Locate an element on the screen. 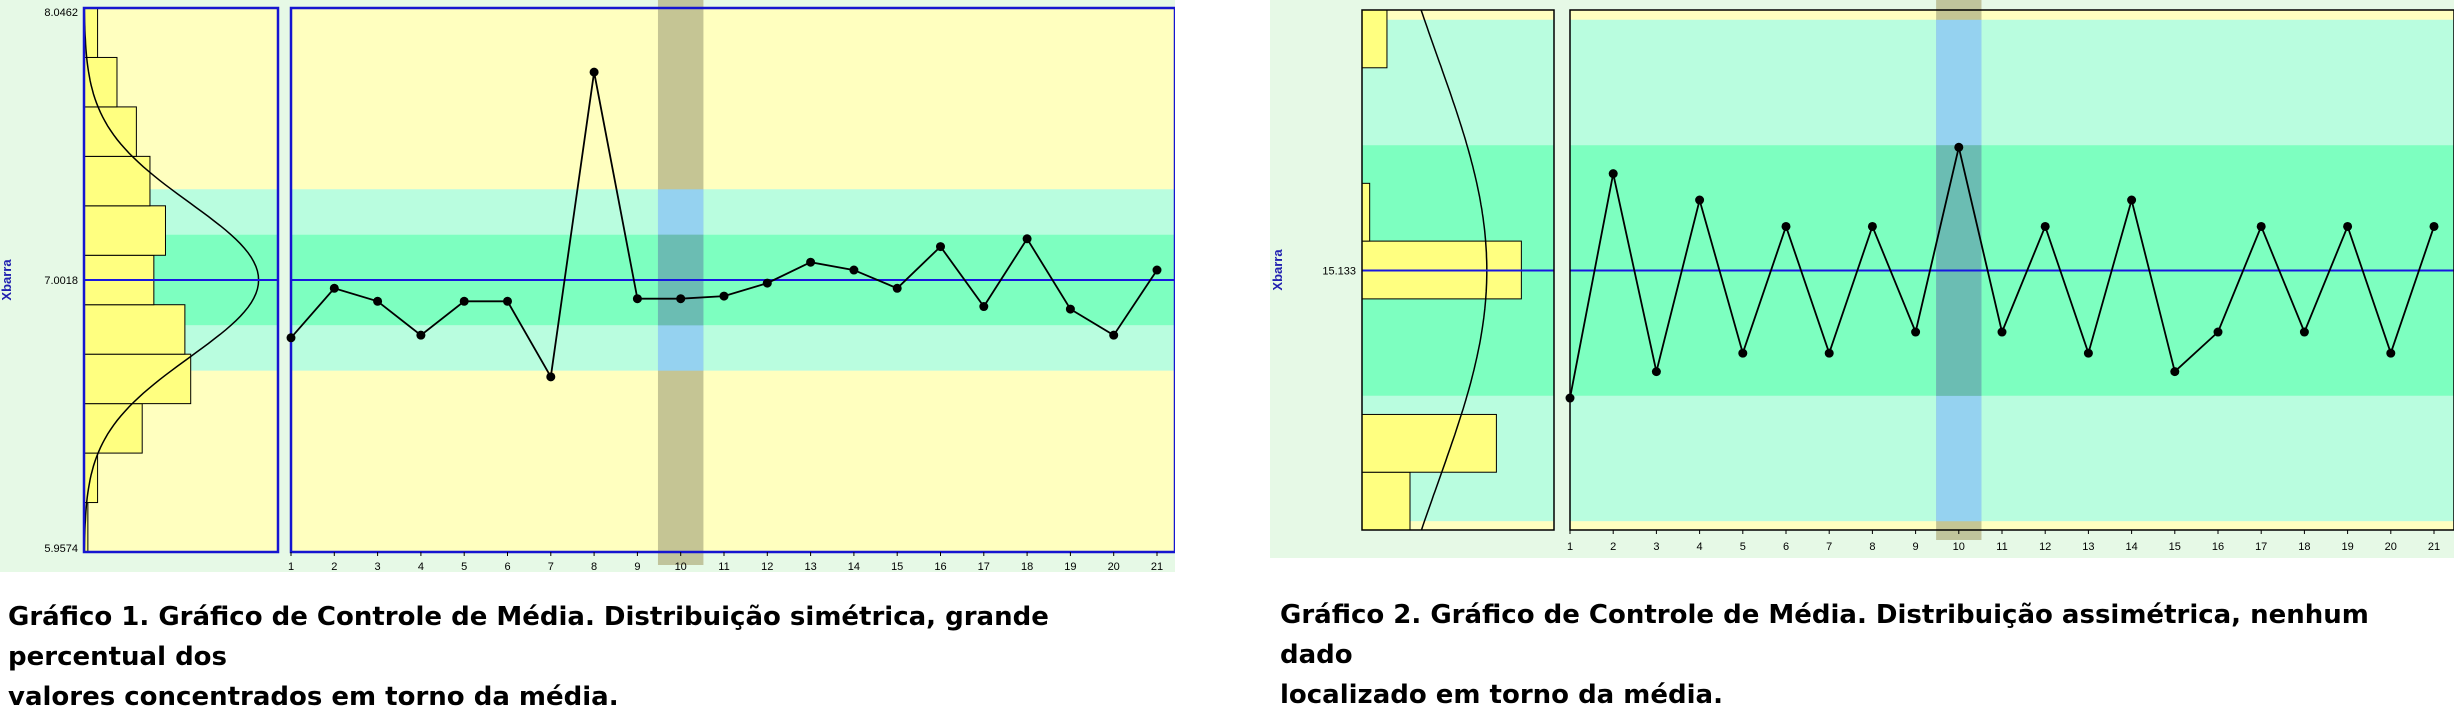  x-tick-label: 21 is located at coordinates (2434, 547).